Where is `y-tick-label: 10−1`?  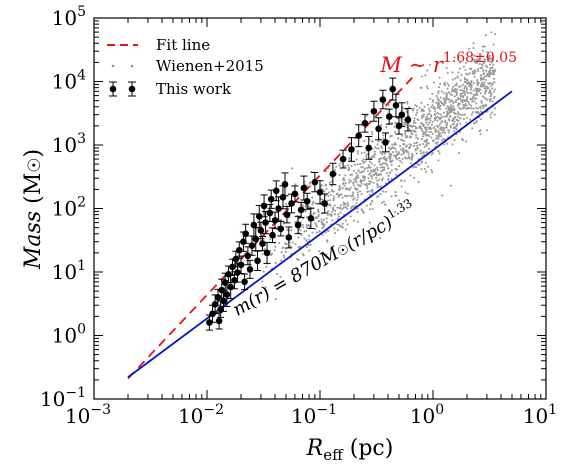
y-tick-label: 10−1 is located at coordinates (63, 398).